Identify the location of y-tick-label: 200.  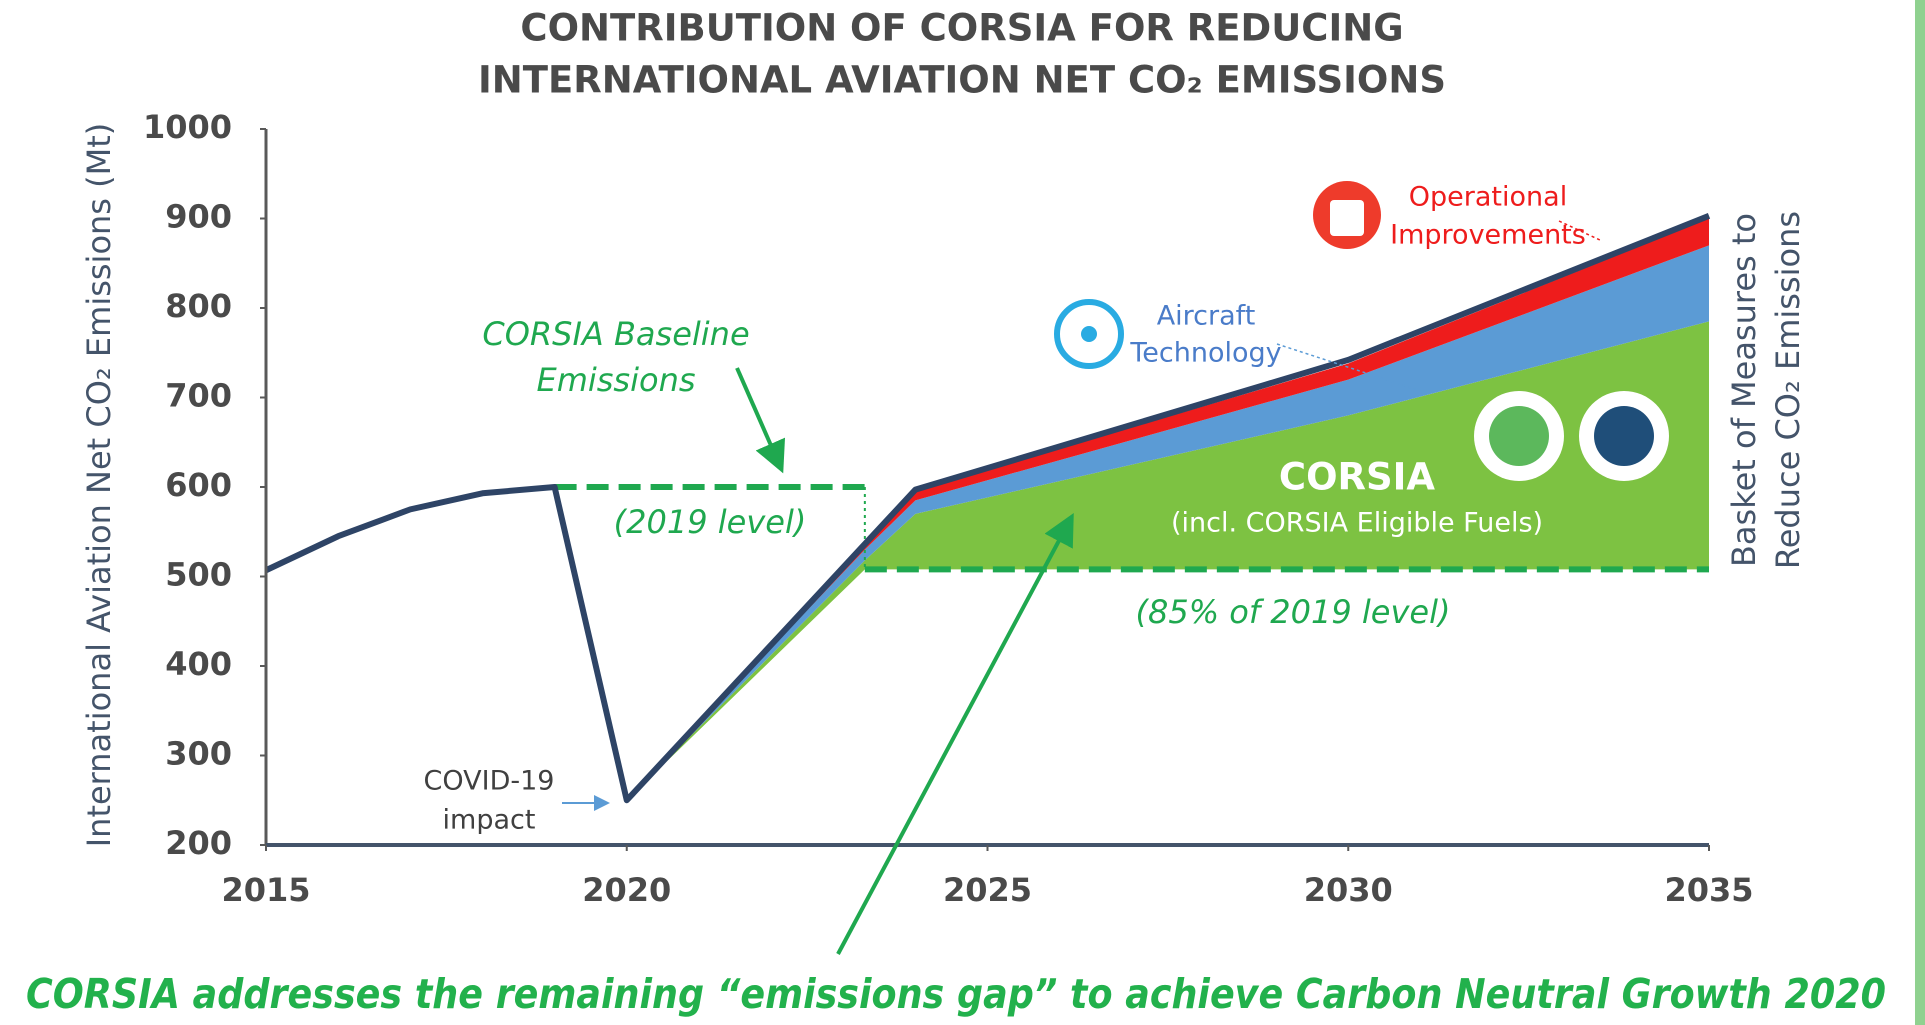
(198, 843).